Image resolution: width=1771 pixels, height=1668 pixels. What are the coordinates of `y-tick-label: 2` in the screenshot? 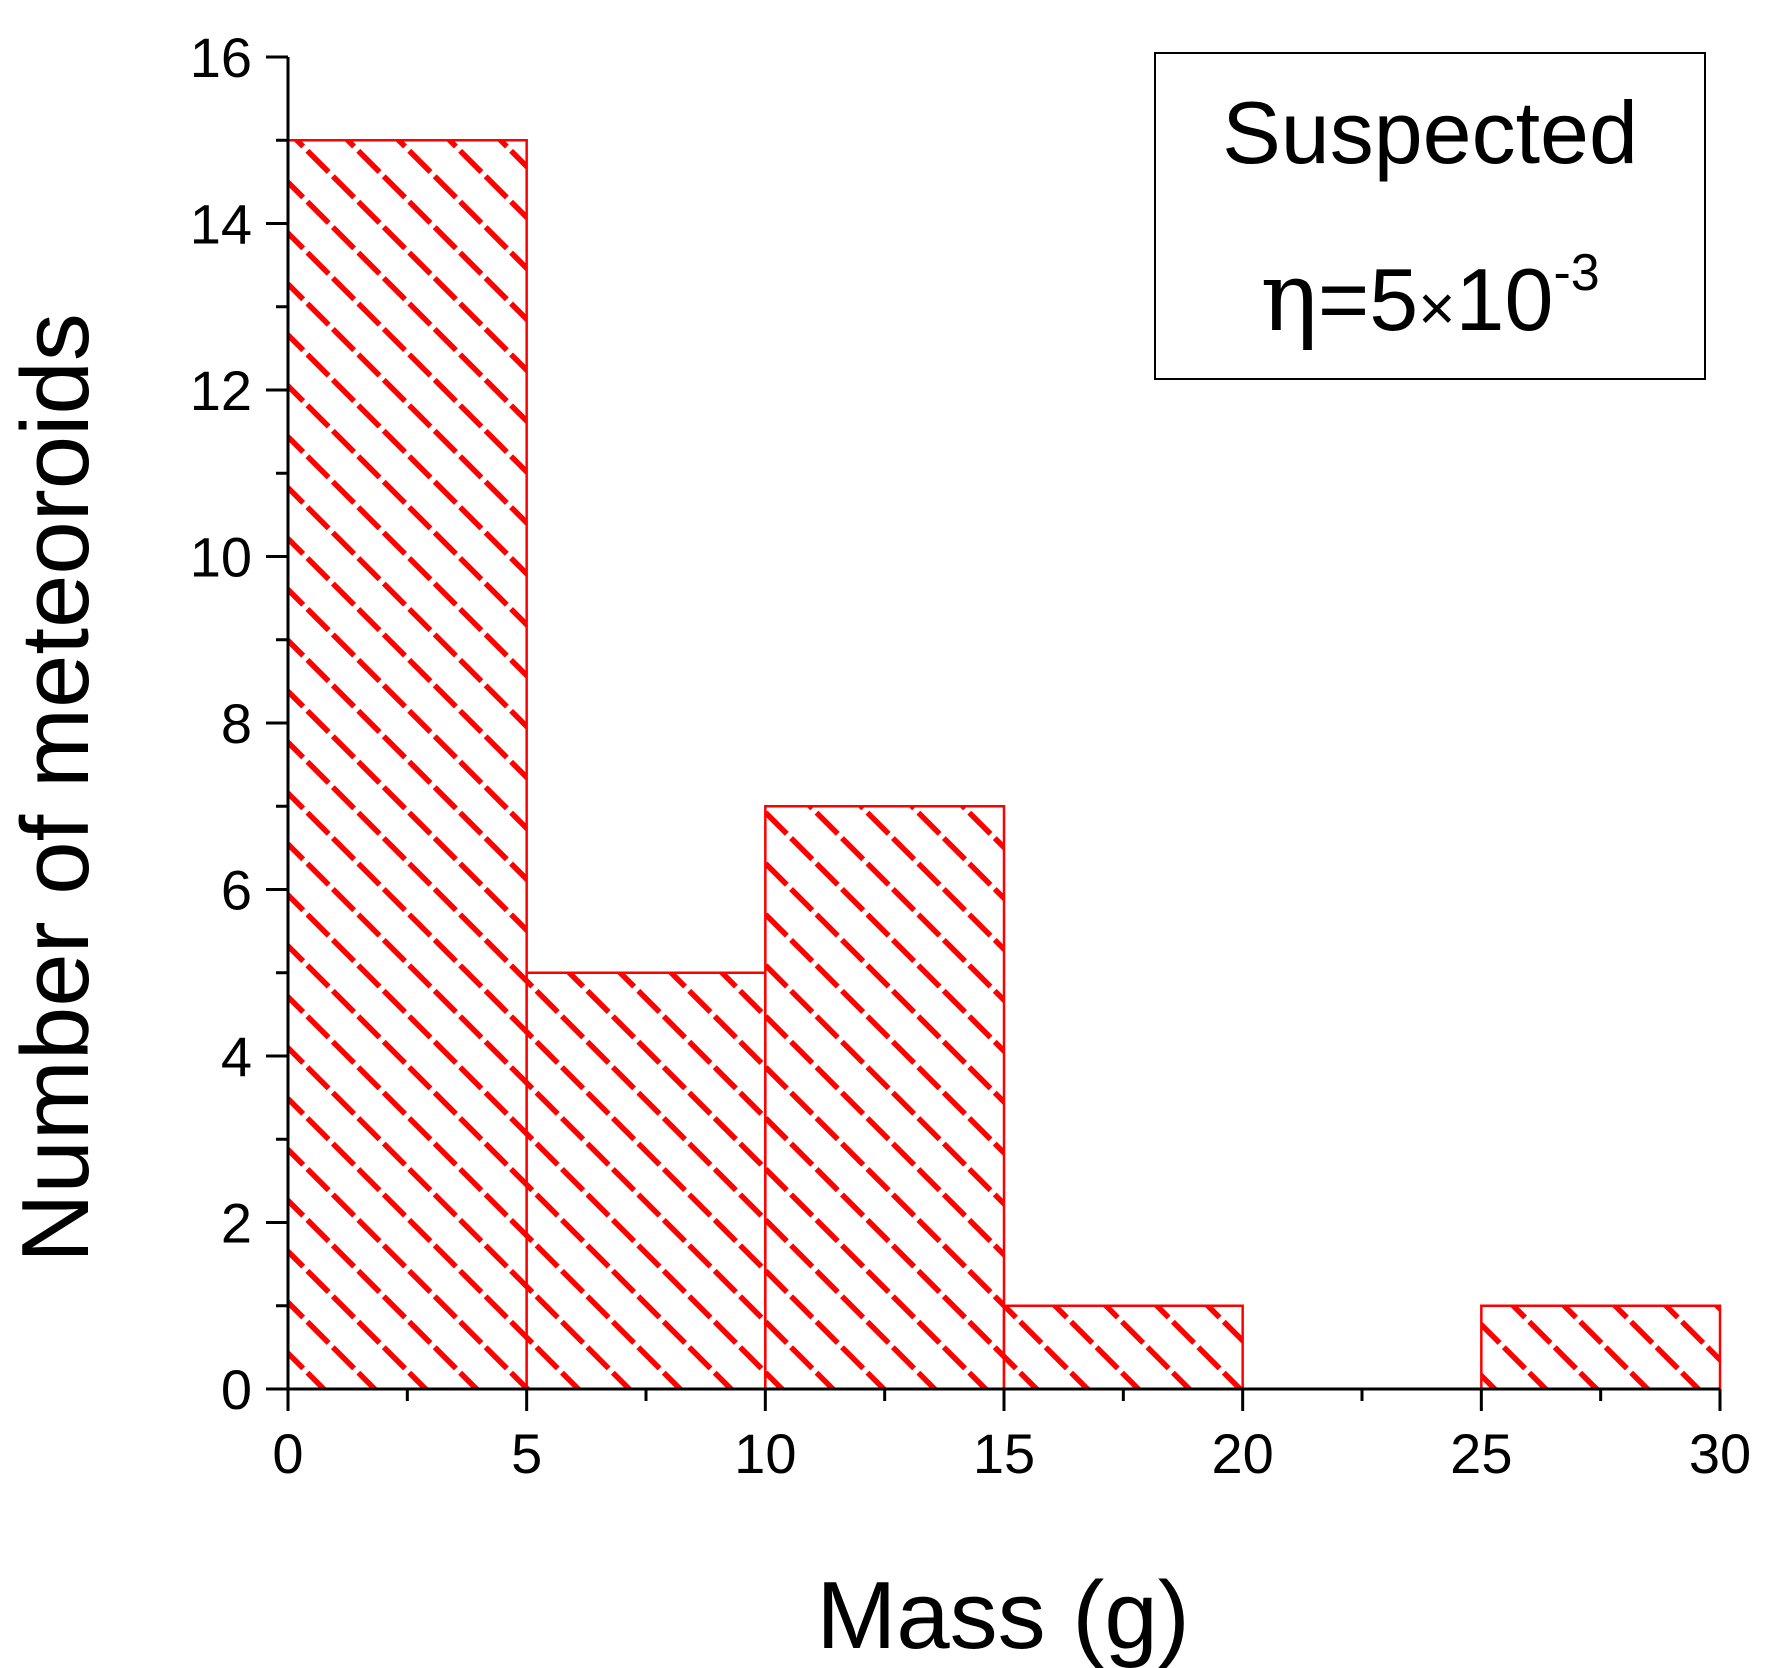 It's located at (236, 1223).